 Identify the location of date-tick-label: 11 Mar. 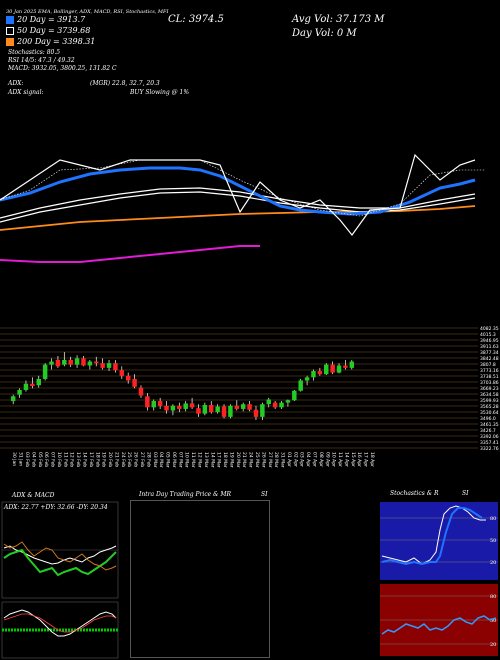
(193, 460).